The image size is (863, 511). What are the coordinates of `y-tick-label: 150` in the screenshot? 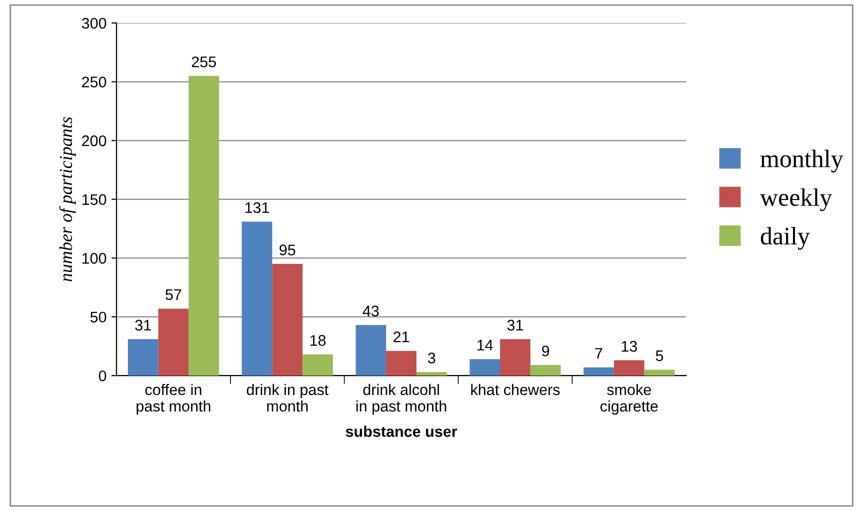 It's located at (94, 199).